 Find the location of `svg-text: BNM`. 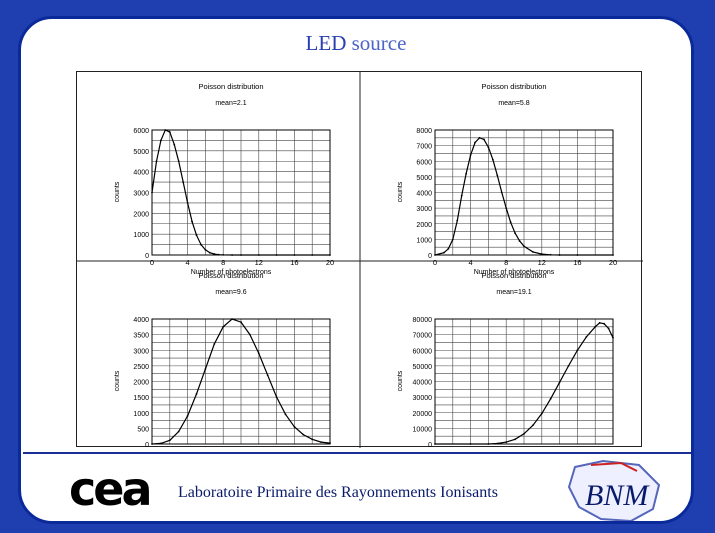

svg-text: BNM is located at coordinates (617, 495).